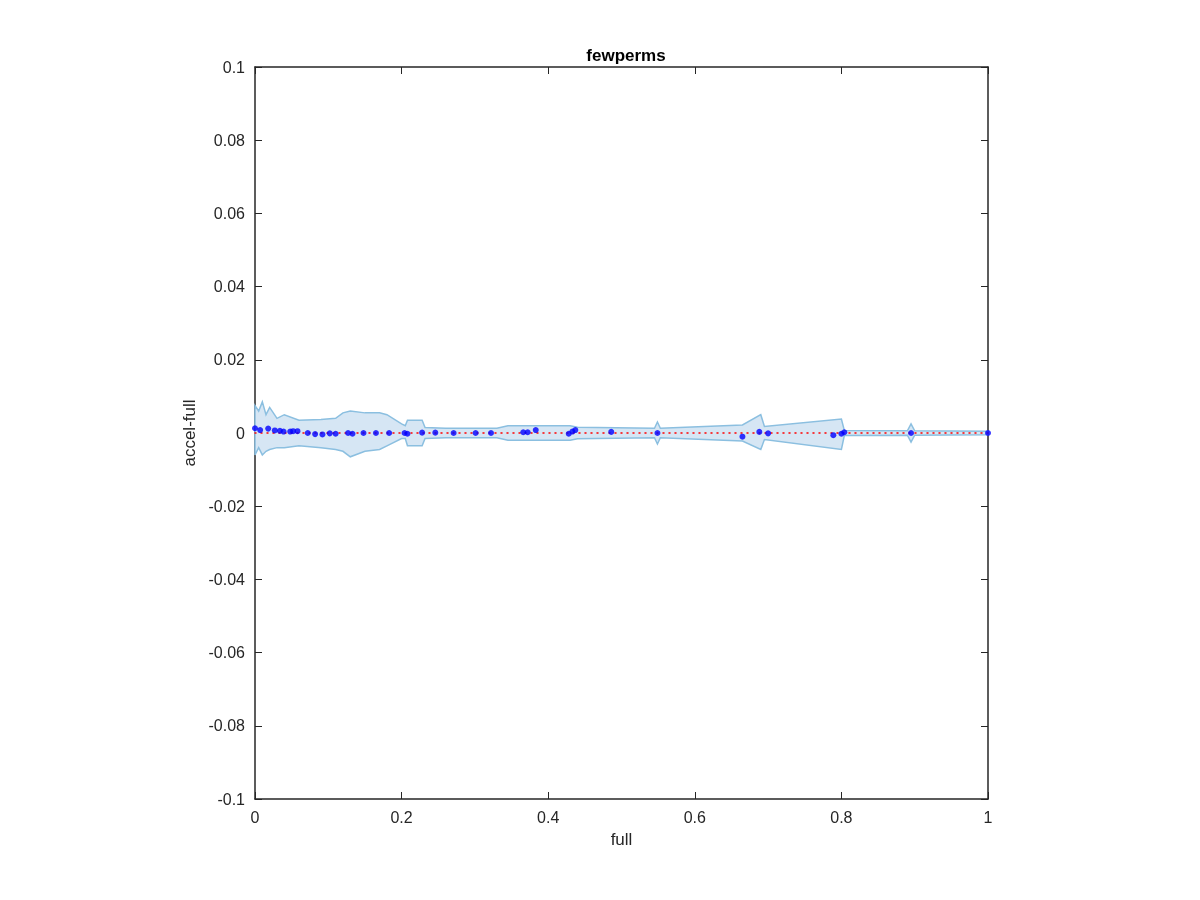  What do you see at coordinates (227, 506) in the screenshot?
I see `y-tick-label: -0.02` at bounding box center [227, 506].